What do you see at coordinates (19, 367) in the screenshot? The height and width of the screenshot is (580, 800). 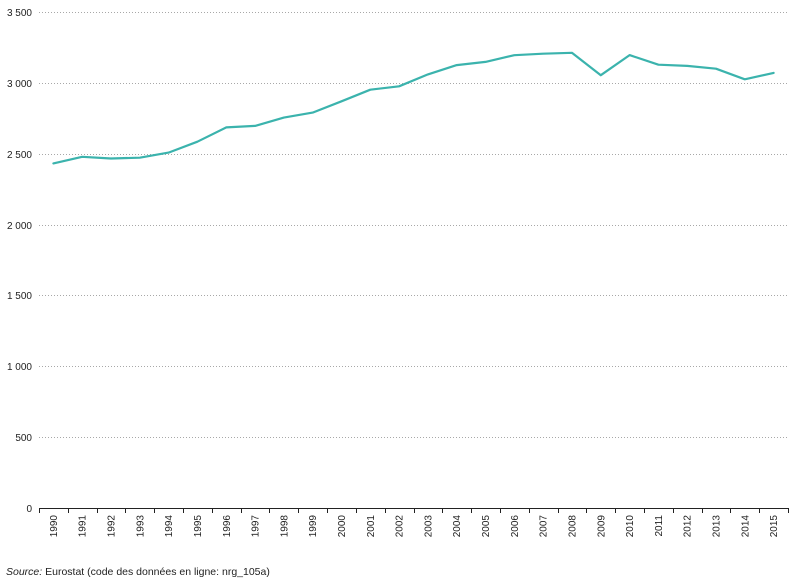 I see `y-tick-label: 1 000` at bounding box center [19, 367].